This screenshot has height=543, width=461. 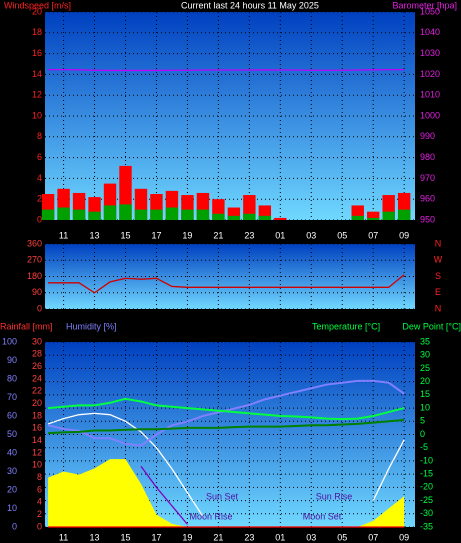 What do you see at coordinates (37, 354) in the screenshot?
I see `y-tick-label: 28` at bounding box center [37, 354].